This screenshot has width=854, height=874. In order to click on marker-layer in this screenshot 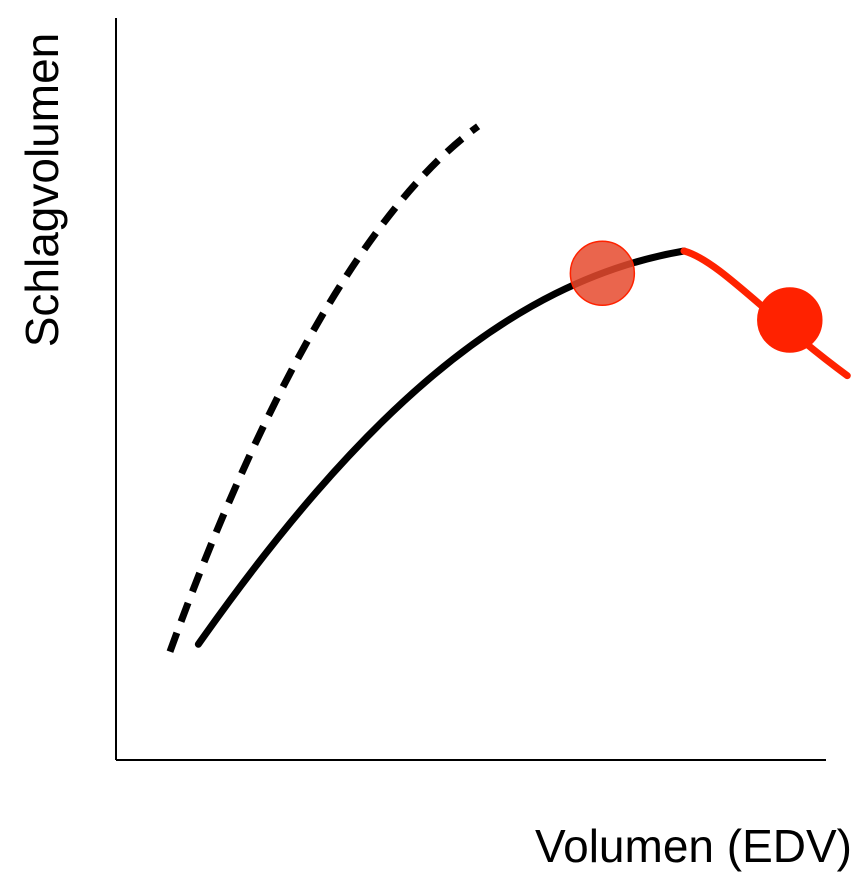, I will do `click(696, 296)`.